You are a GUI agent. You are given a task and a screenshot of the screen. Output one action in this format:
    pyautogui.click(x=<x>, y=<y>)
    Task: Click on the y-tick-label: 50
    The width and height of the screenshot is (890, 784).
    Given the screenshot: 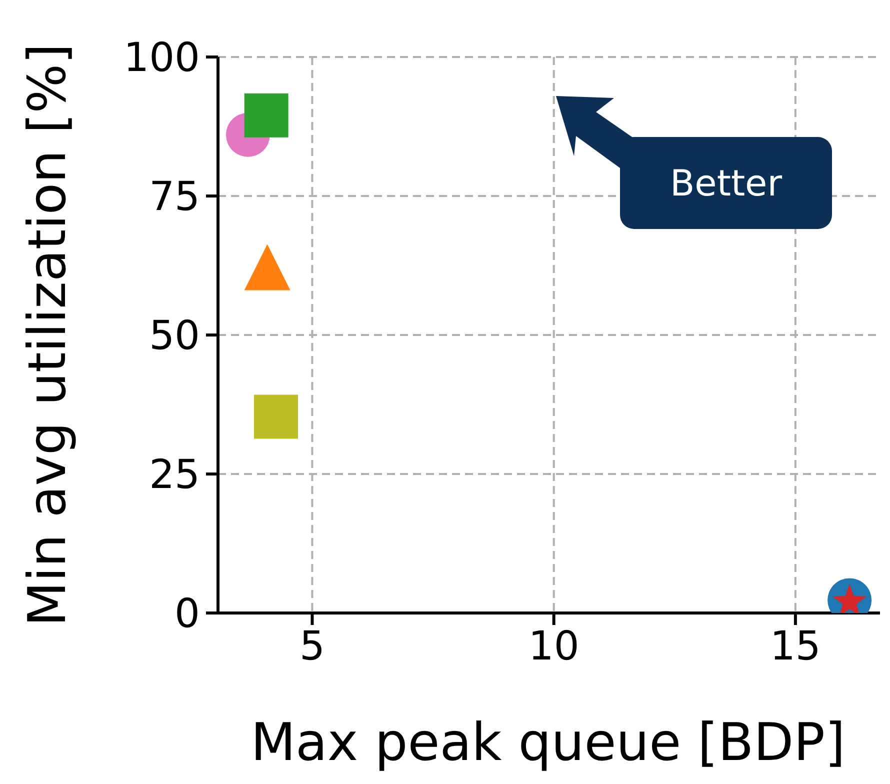 What is the action you would take?
    pyautogui.click(x=174, y=336)
    